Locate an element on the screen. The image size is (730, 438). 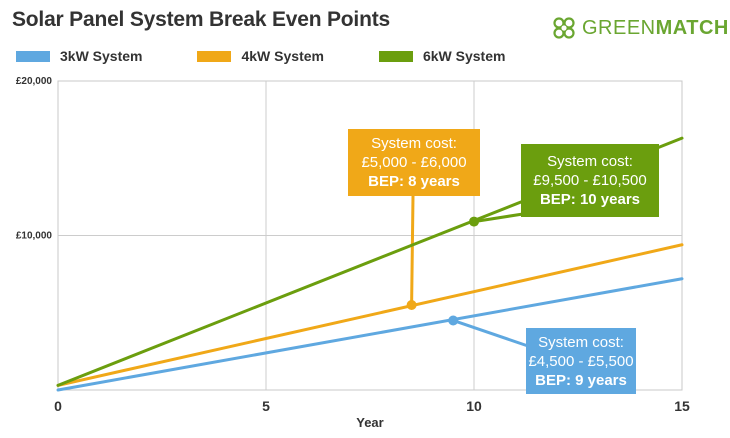
callout-4kw: System cost: £5,000 - £6,000 BEP: 8 years is located at coordinates (414, 162).